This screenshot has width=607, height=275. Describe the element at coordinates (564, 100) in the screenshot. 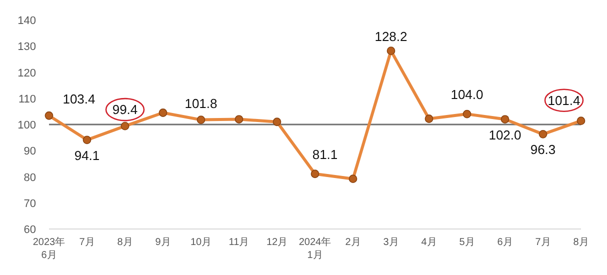

I see `data-label: 101.4` at that location.